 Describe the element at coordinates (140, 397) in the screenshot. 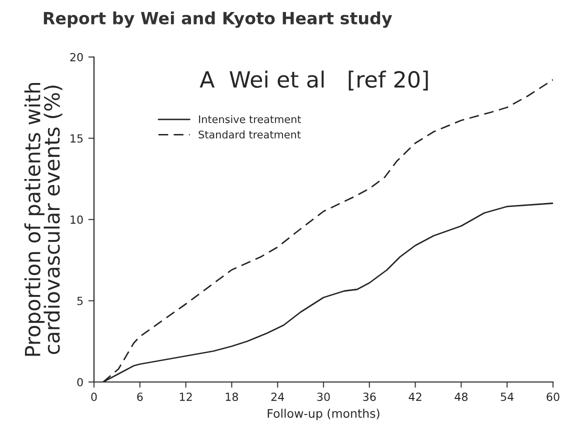

I see `x-tick-label: 6` at that location.